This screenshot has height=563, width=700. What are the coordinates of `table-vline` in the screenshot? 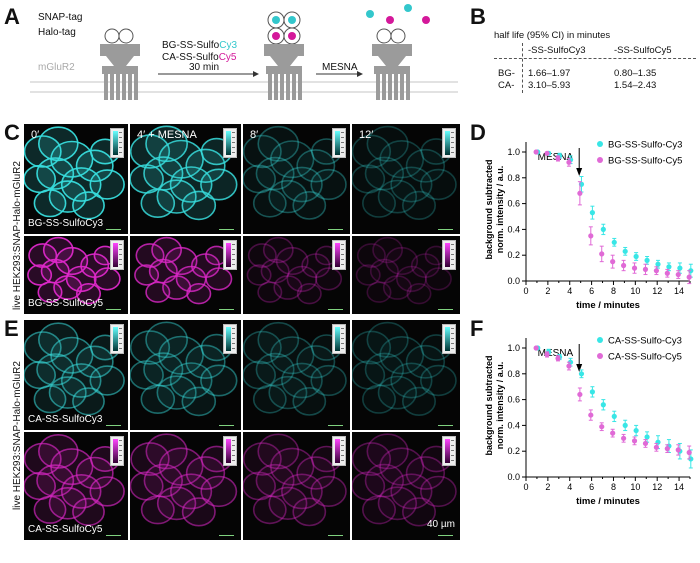 It's located at (522, 68).